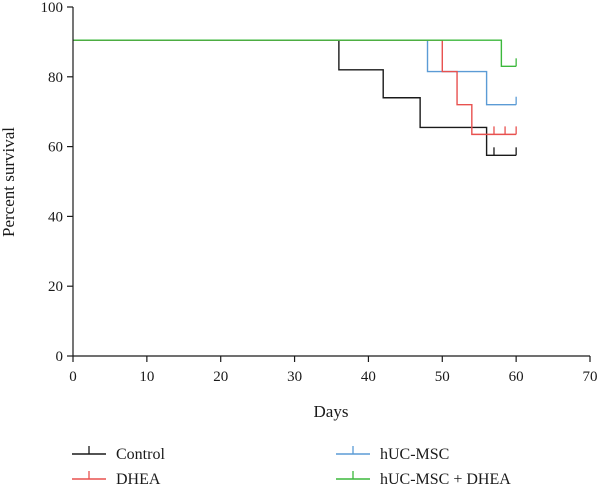 The width and height of the screenshot is (600, 486). What do you see at coordinates (9, 182) in the screenshot?
I see `y-axis-label: Percent survival` at bounding box center [9, 182].